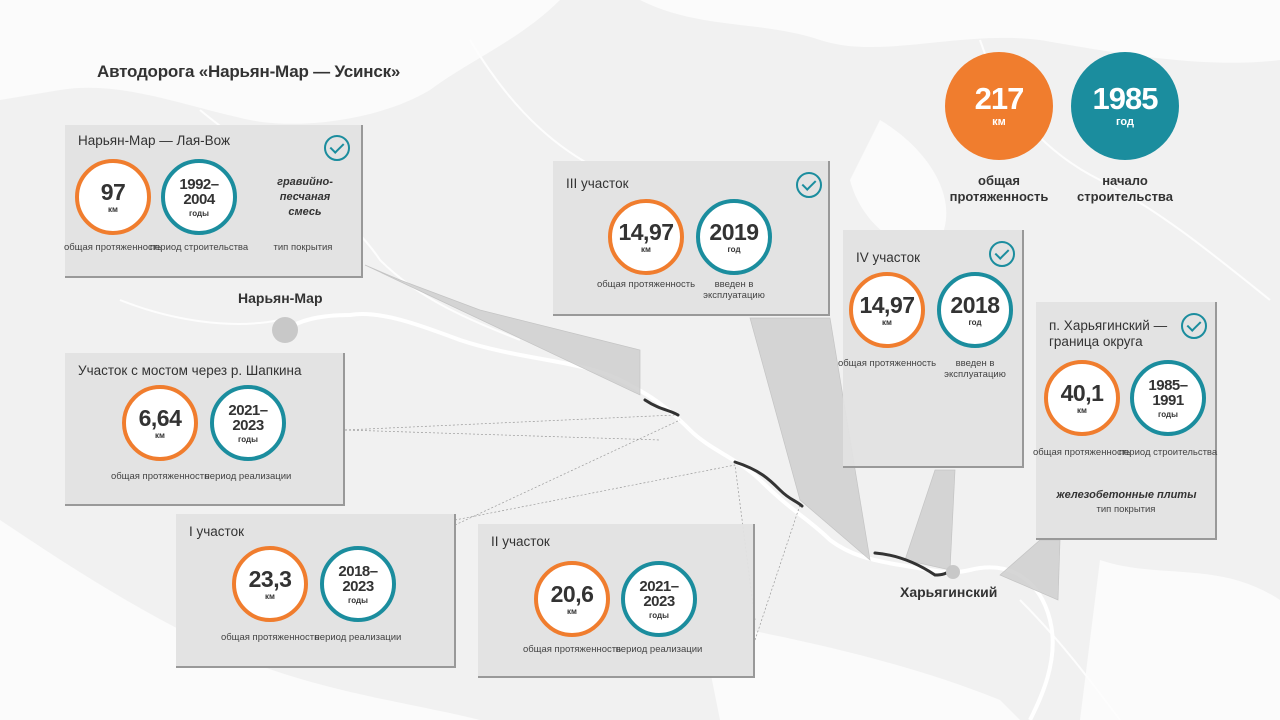  Describe the element at coordinates (999, 188) in the screenshot. I see `total-length-caption: общая протяженность` at that location.